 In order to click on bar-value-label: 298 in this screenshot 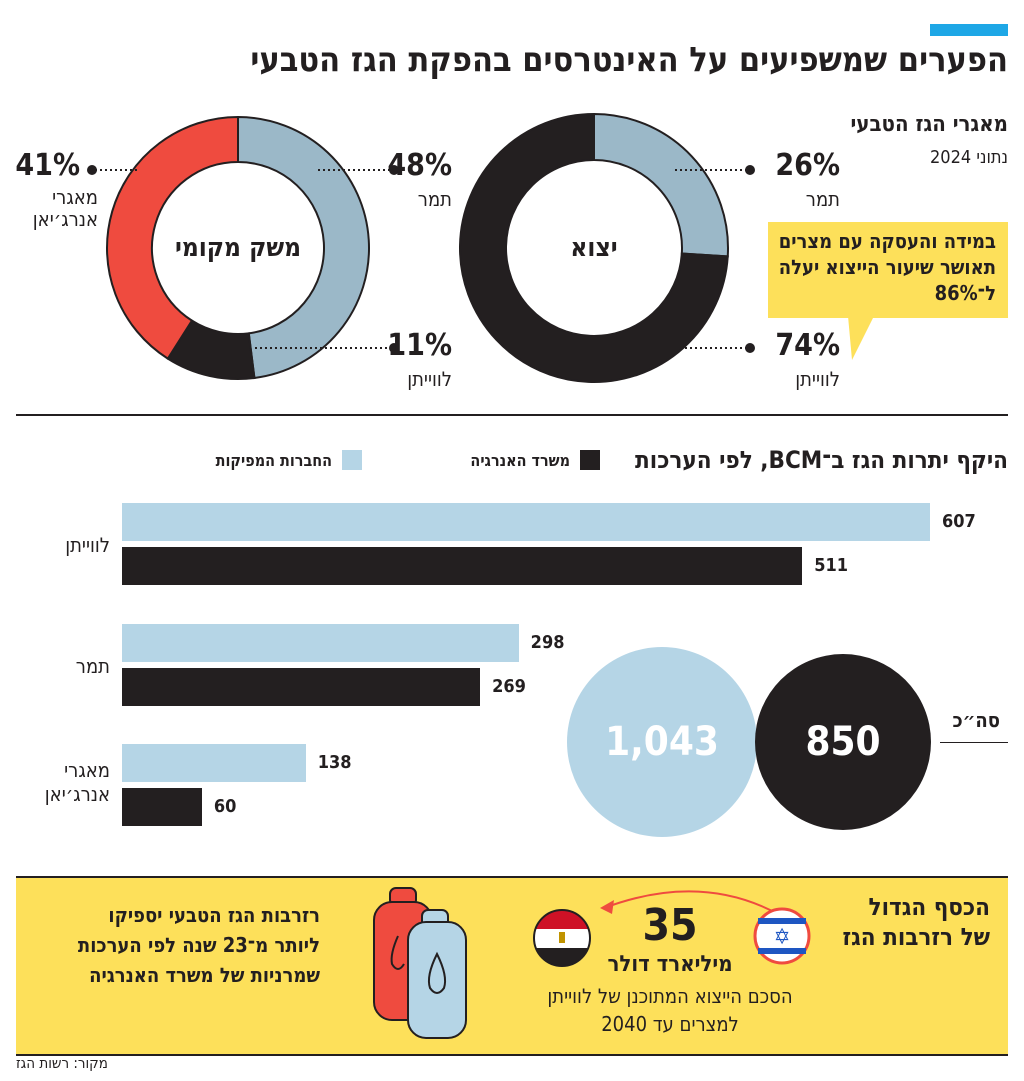, I will do `click(547, 642)`.